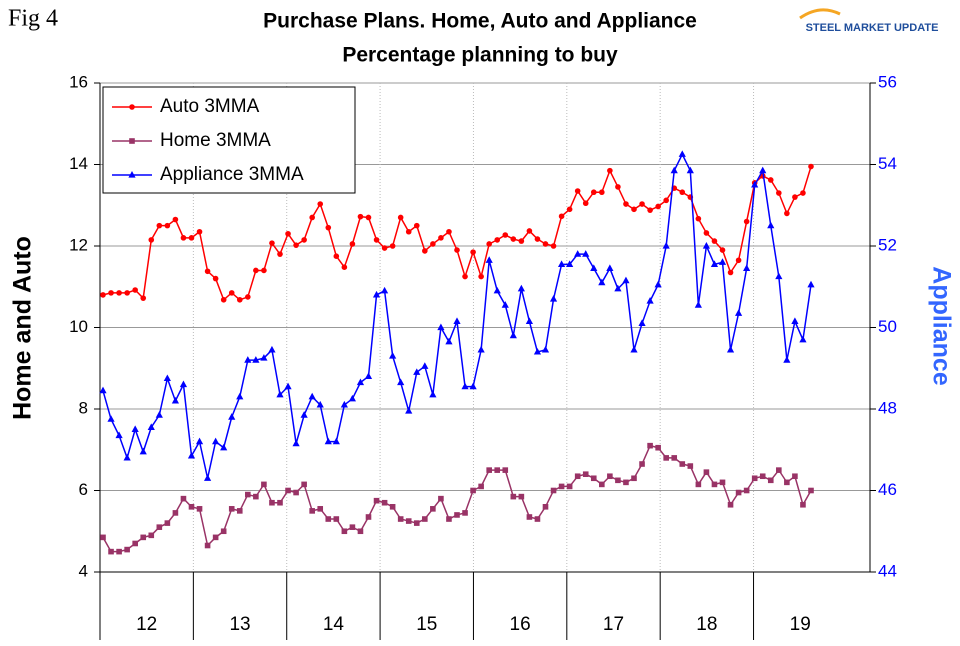 The image size is (960, 646). What do you see at coordinates (426, 624) in the screenshot?
I see `x-tick-label: 15` at bounding box center [426, 624].